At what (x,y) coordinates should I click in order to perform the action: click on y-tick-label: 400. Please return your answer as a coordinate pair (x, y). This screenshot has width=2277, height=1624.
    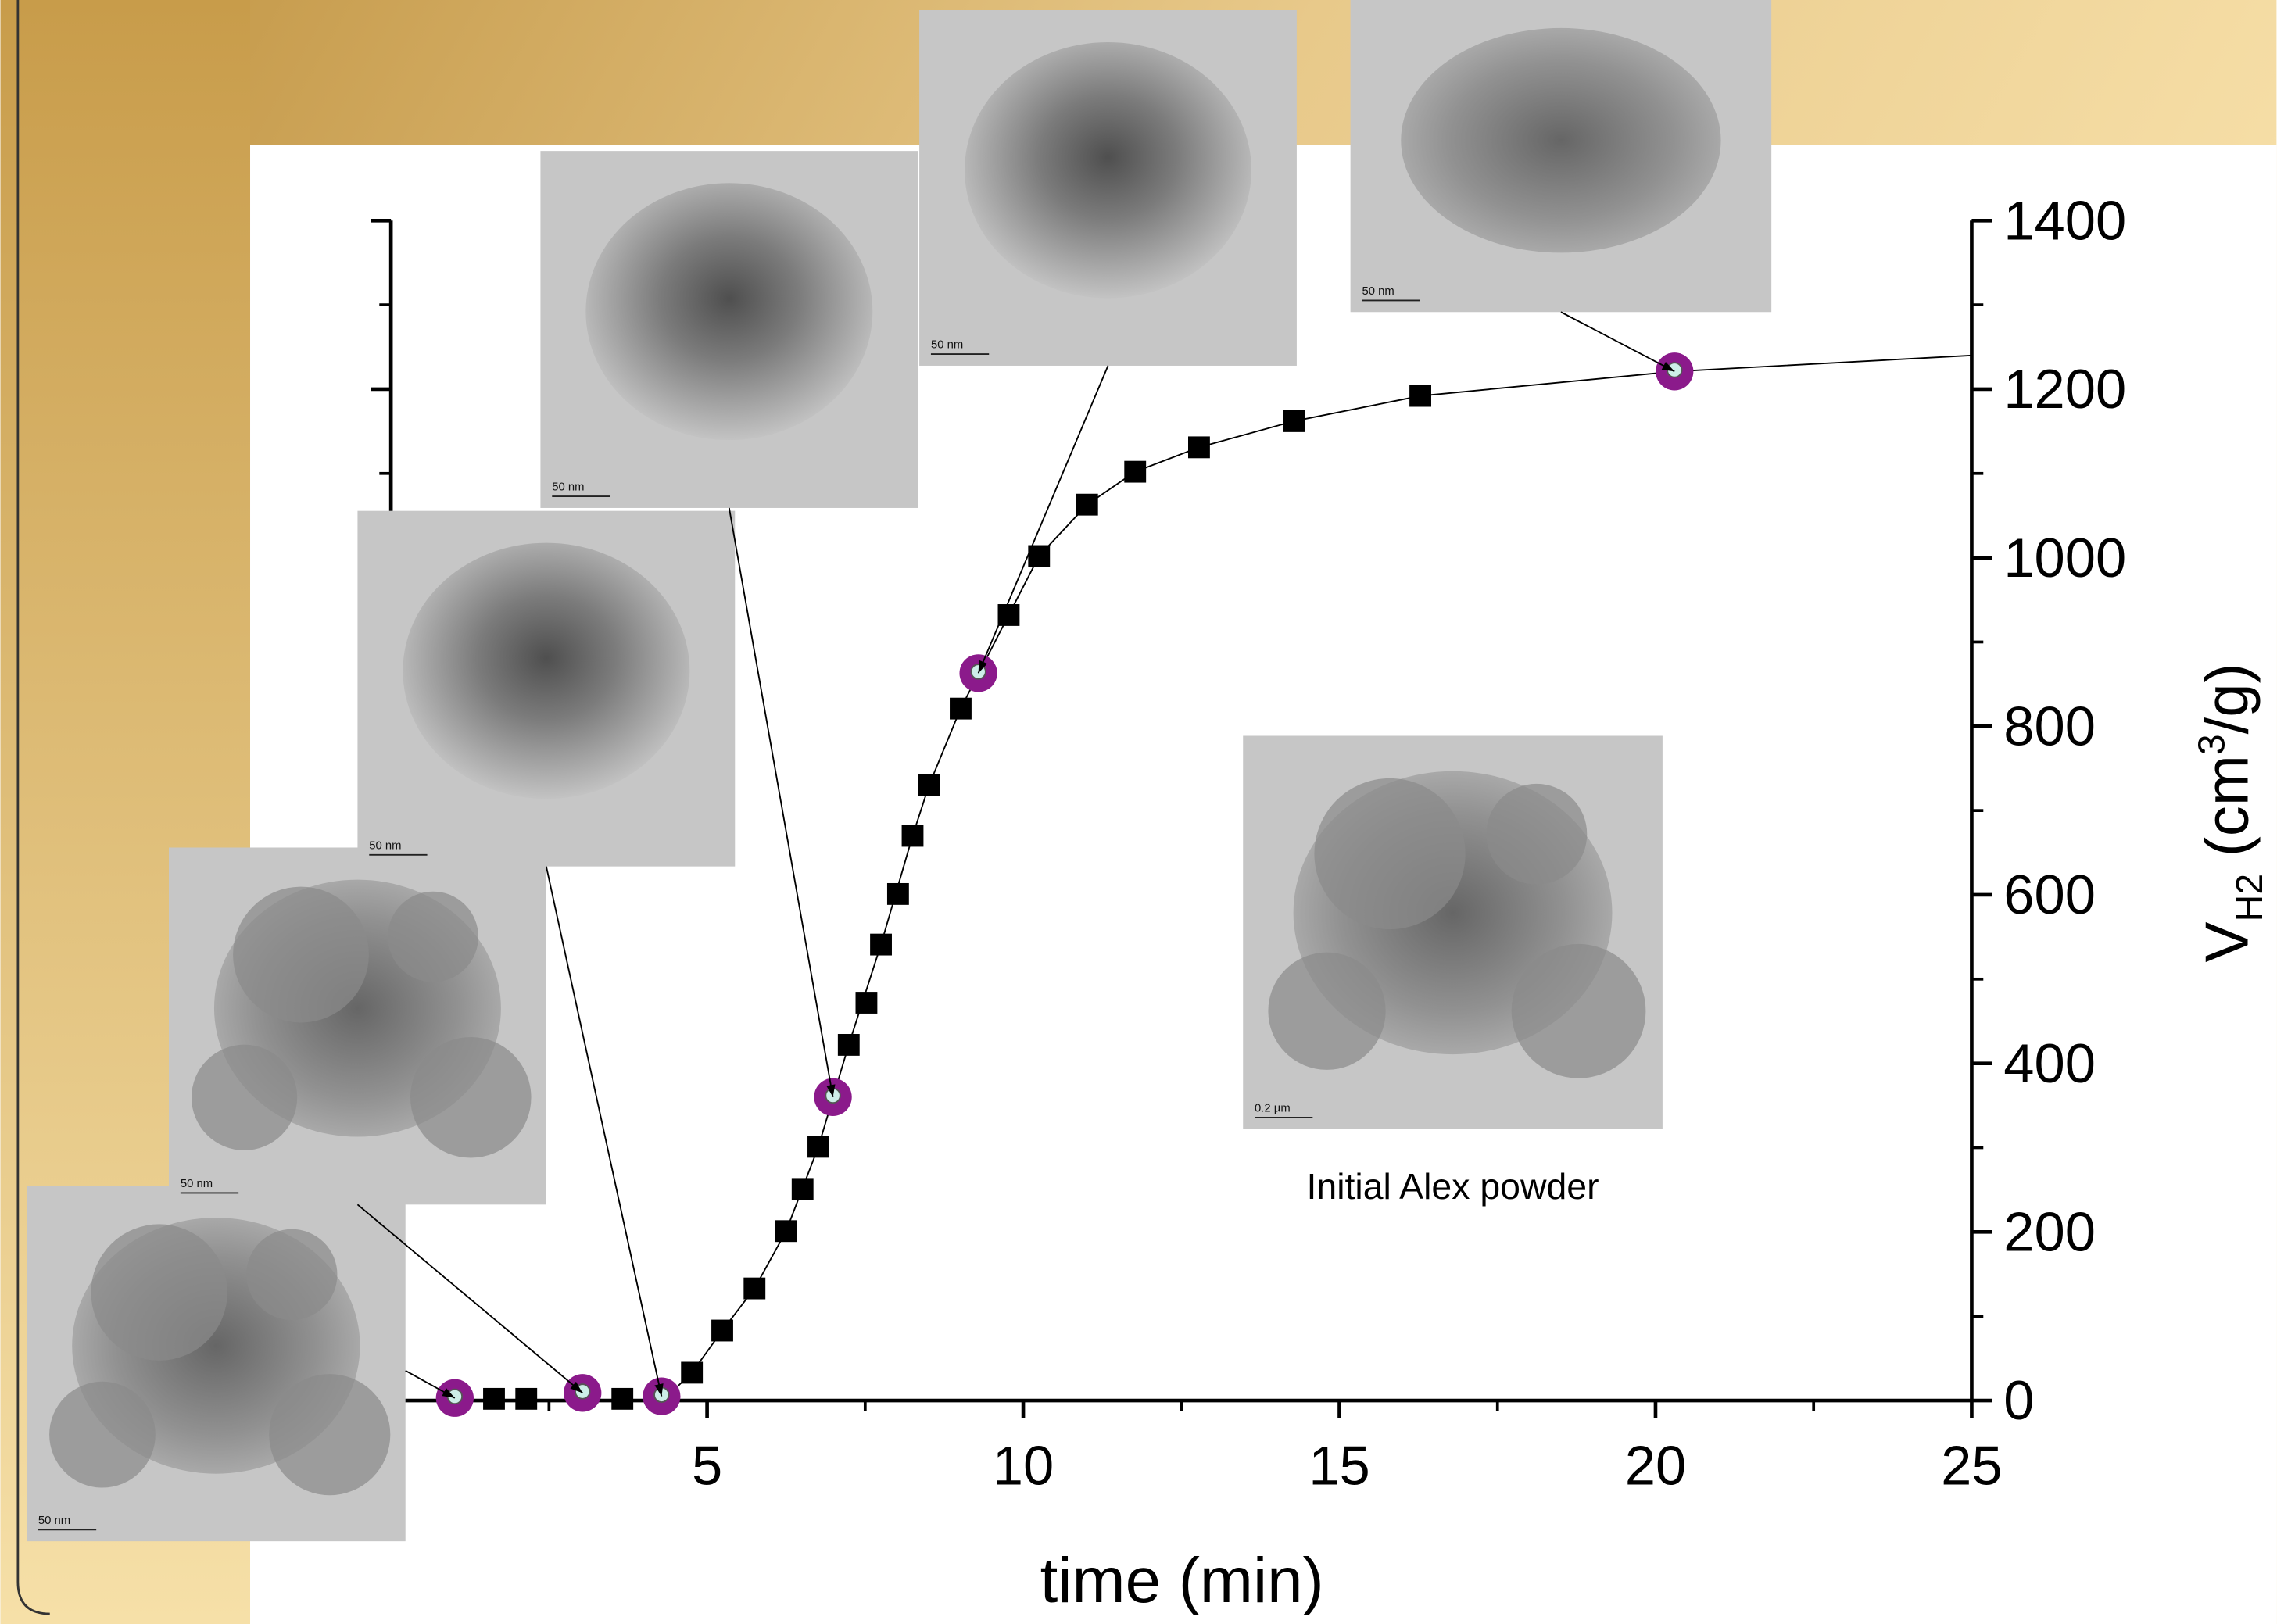
    Looking at the image, I should click on (2050, 1063).